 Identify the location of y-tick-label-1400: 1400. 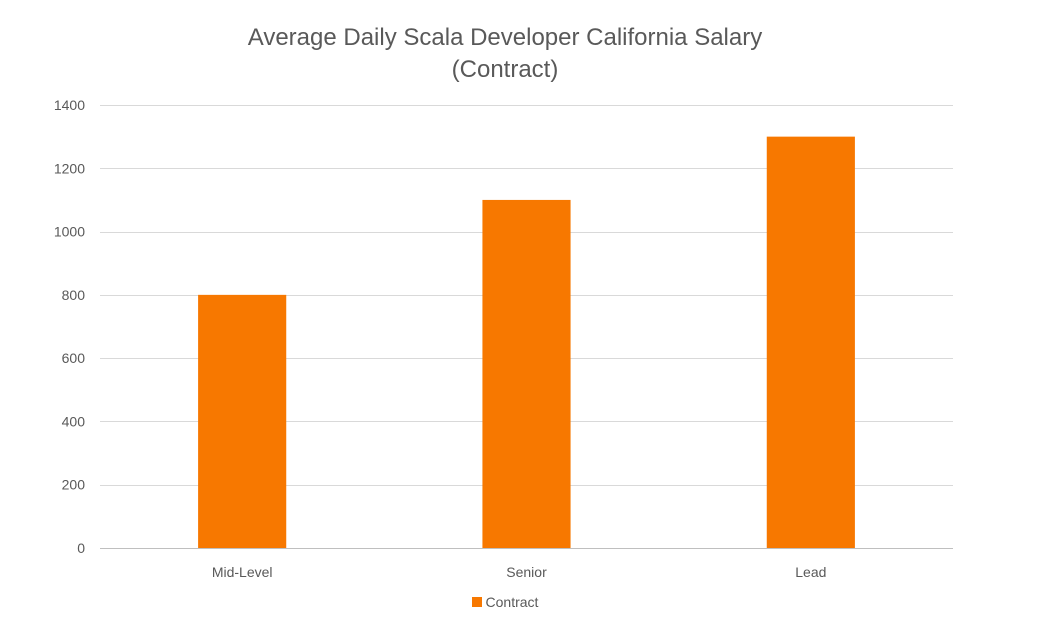
(69, 105).